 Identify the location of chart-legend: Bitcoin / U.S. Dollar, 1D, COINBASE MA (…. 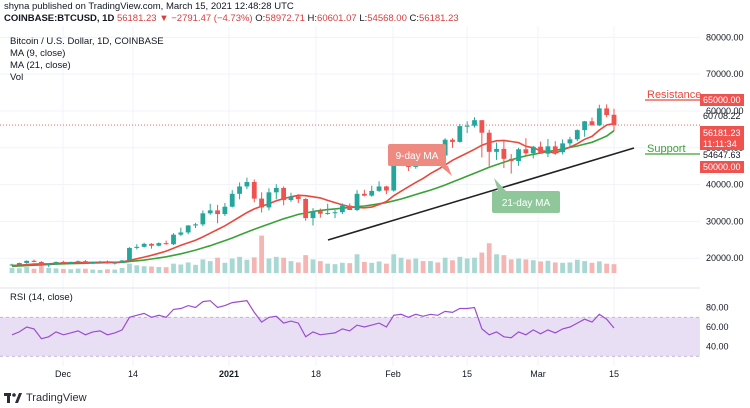
(87, 60).